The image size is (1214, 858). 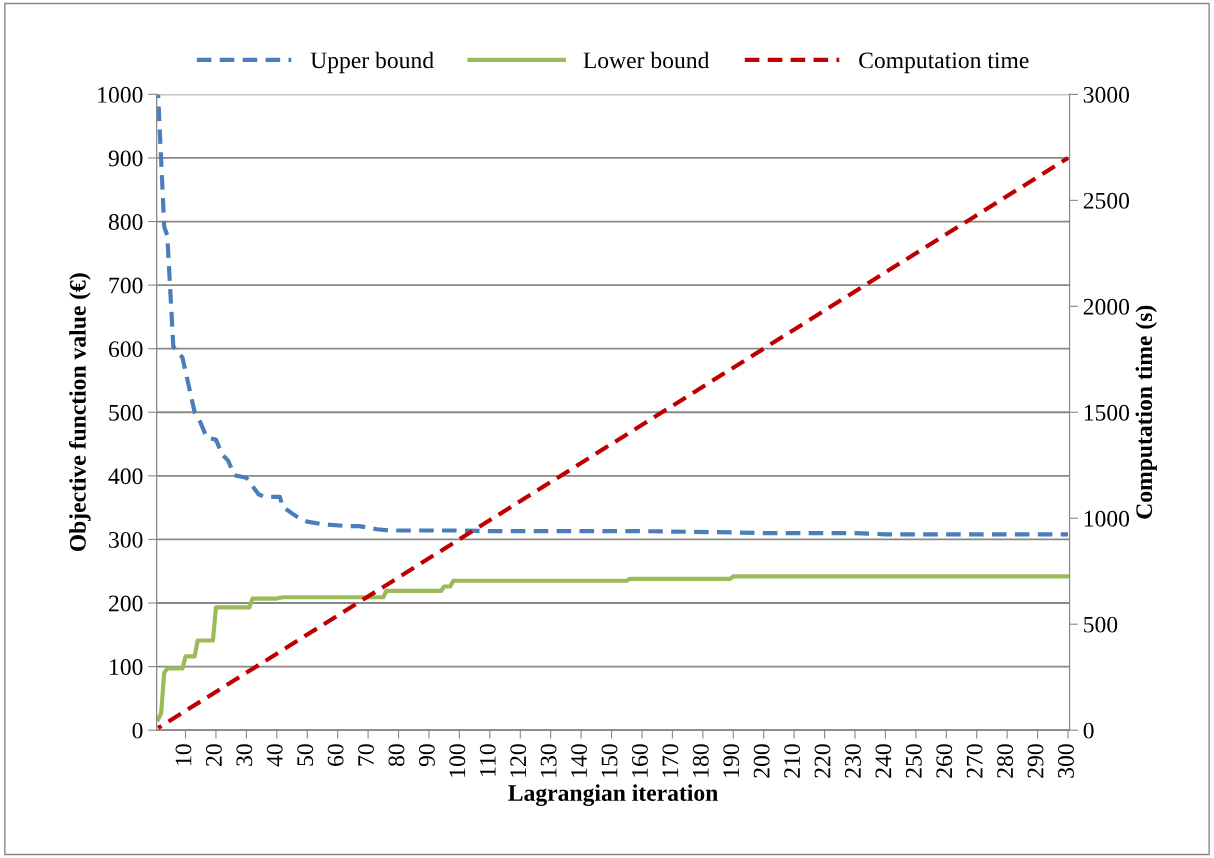 I want to click on x-tick-label: 90, so click(x=426, y=755).